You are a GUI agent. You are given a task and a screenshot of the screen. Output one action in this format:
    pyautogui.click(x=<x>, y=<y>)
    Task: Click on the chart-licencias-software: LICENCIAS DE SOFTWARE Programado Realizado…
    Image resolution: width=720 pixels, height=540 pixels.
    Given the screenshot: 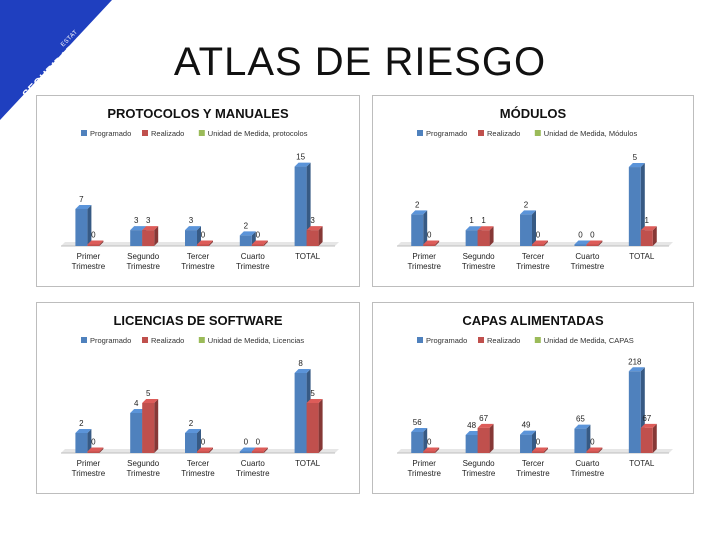 What is the action you would take?
    pyautogui.click(x=200, y=395)
    